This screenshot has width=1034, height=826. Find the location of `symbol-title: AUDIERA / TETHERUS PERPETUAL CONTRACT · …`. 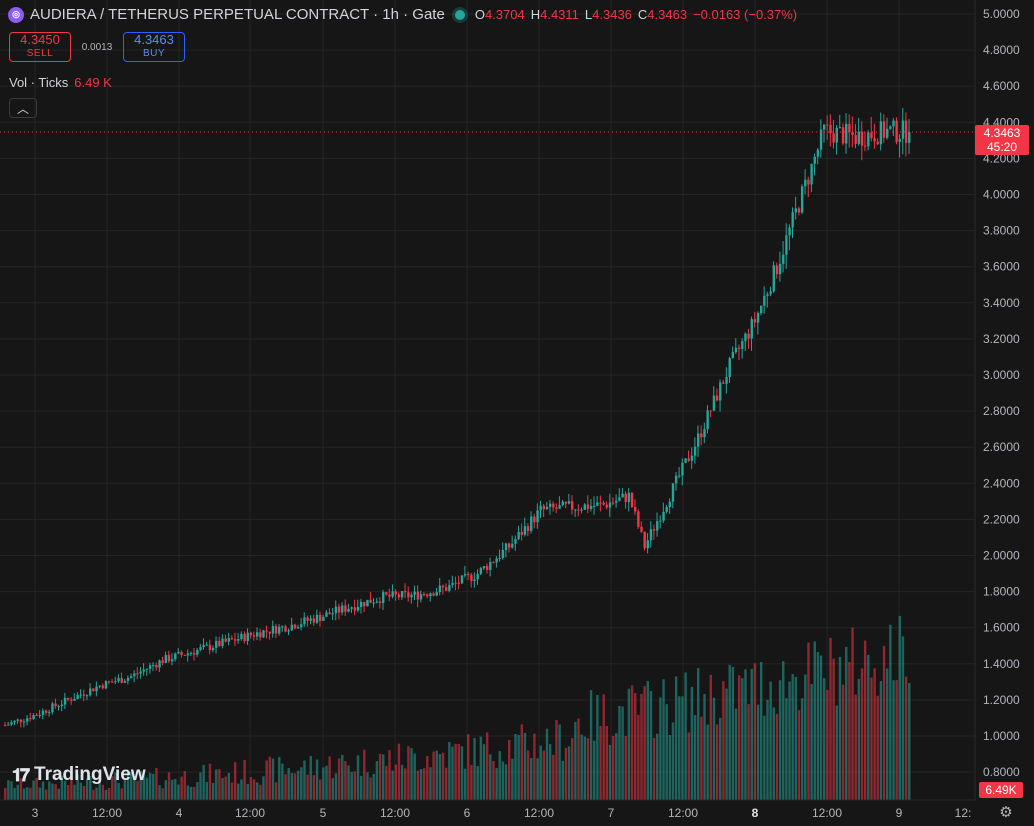

symbol-title: AUDIERA / TETHERUS PERPETUAL CONTRACT · … is located at coordinates (237, 14).